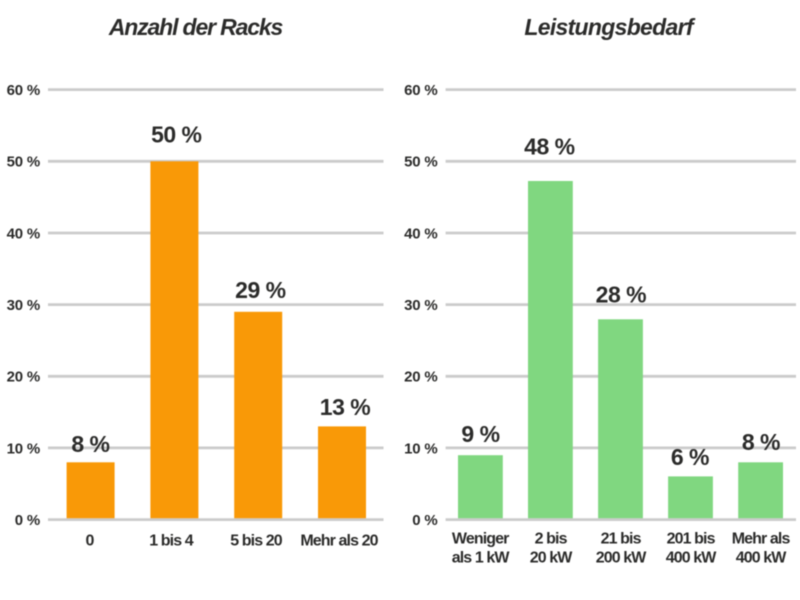  Describe the element at coordinates (690, 457) in the screenshot. I see `svg-text: 6 %` at that location.